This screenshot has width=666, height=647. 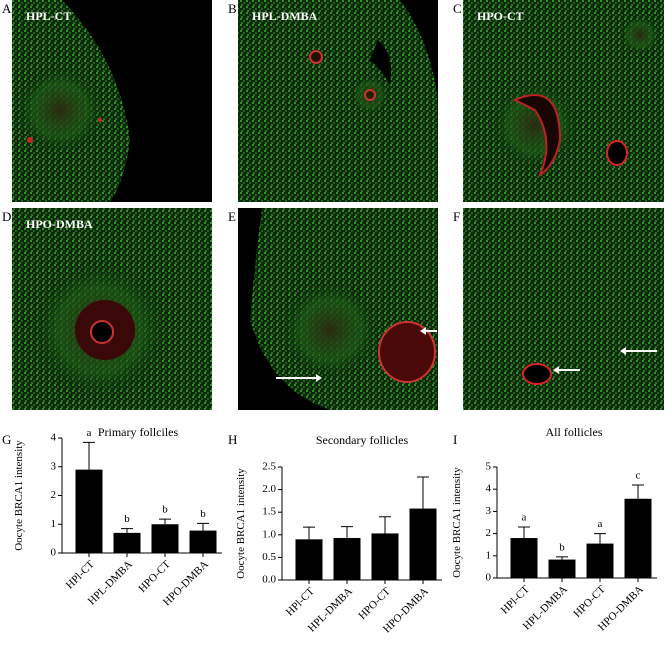 What do you see at coordinates (232, 216) in the screenshot?
I see `panel-letter: E` at bounding box center [232, 216].